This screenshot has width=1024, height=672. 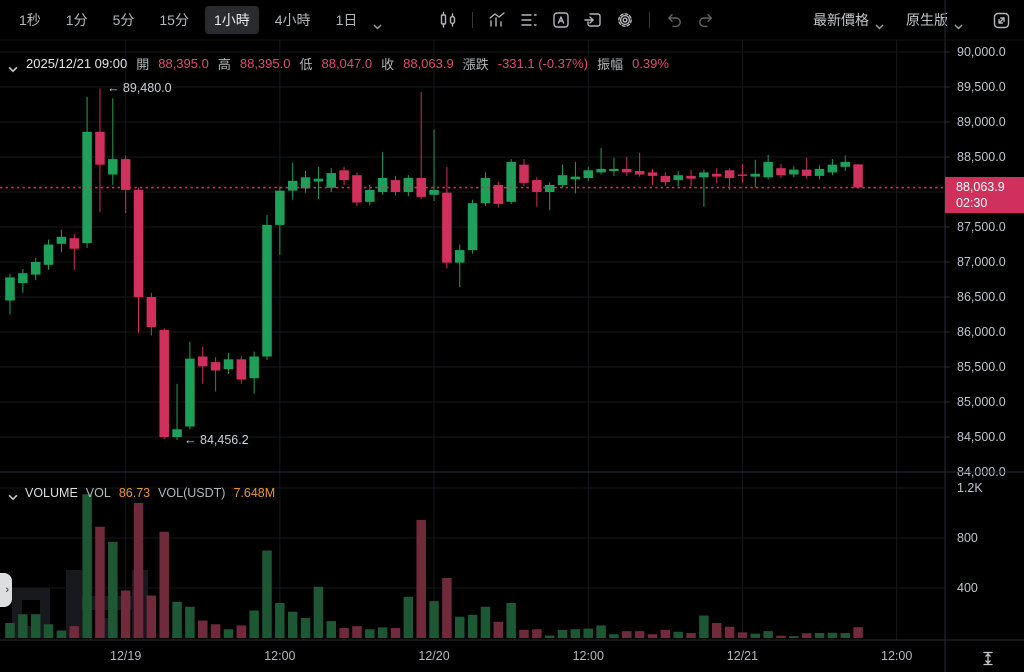 What do you see at coordinates (981, 367) in the screenshot?
I see `price-axis-label: 85,500.0` at bounding box center [981, 367].